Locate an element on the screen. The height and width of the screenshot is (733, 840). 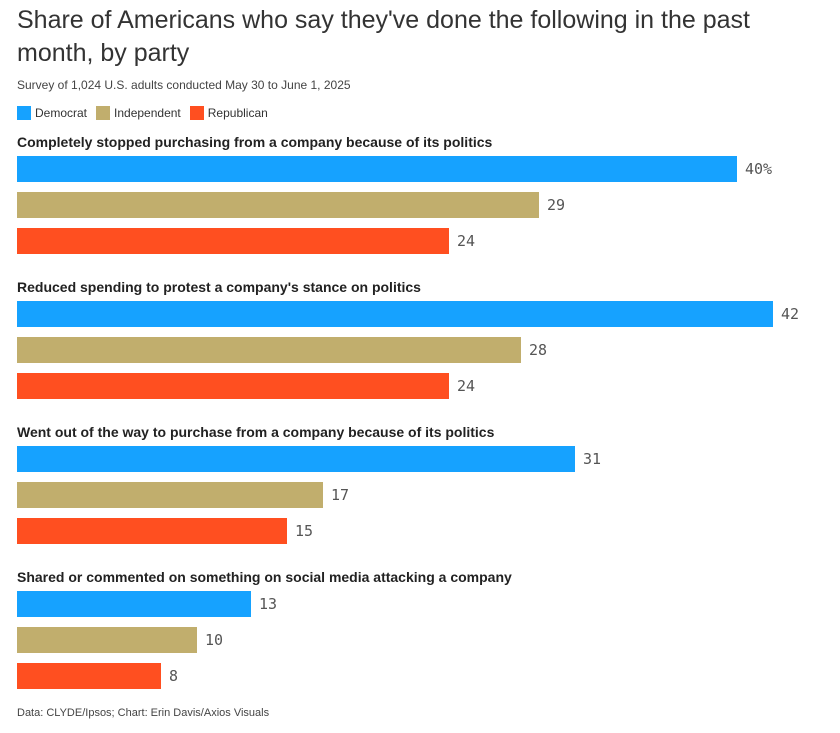
legend-swatch-democrat is located at coordinates (24, 113).